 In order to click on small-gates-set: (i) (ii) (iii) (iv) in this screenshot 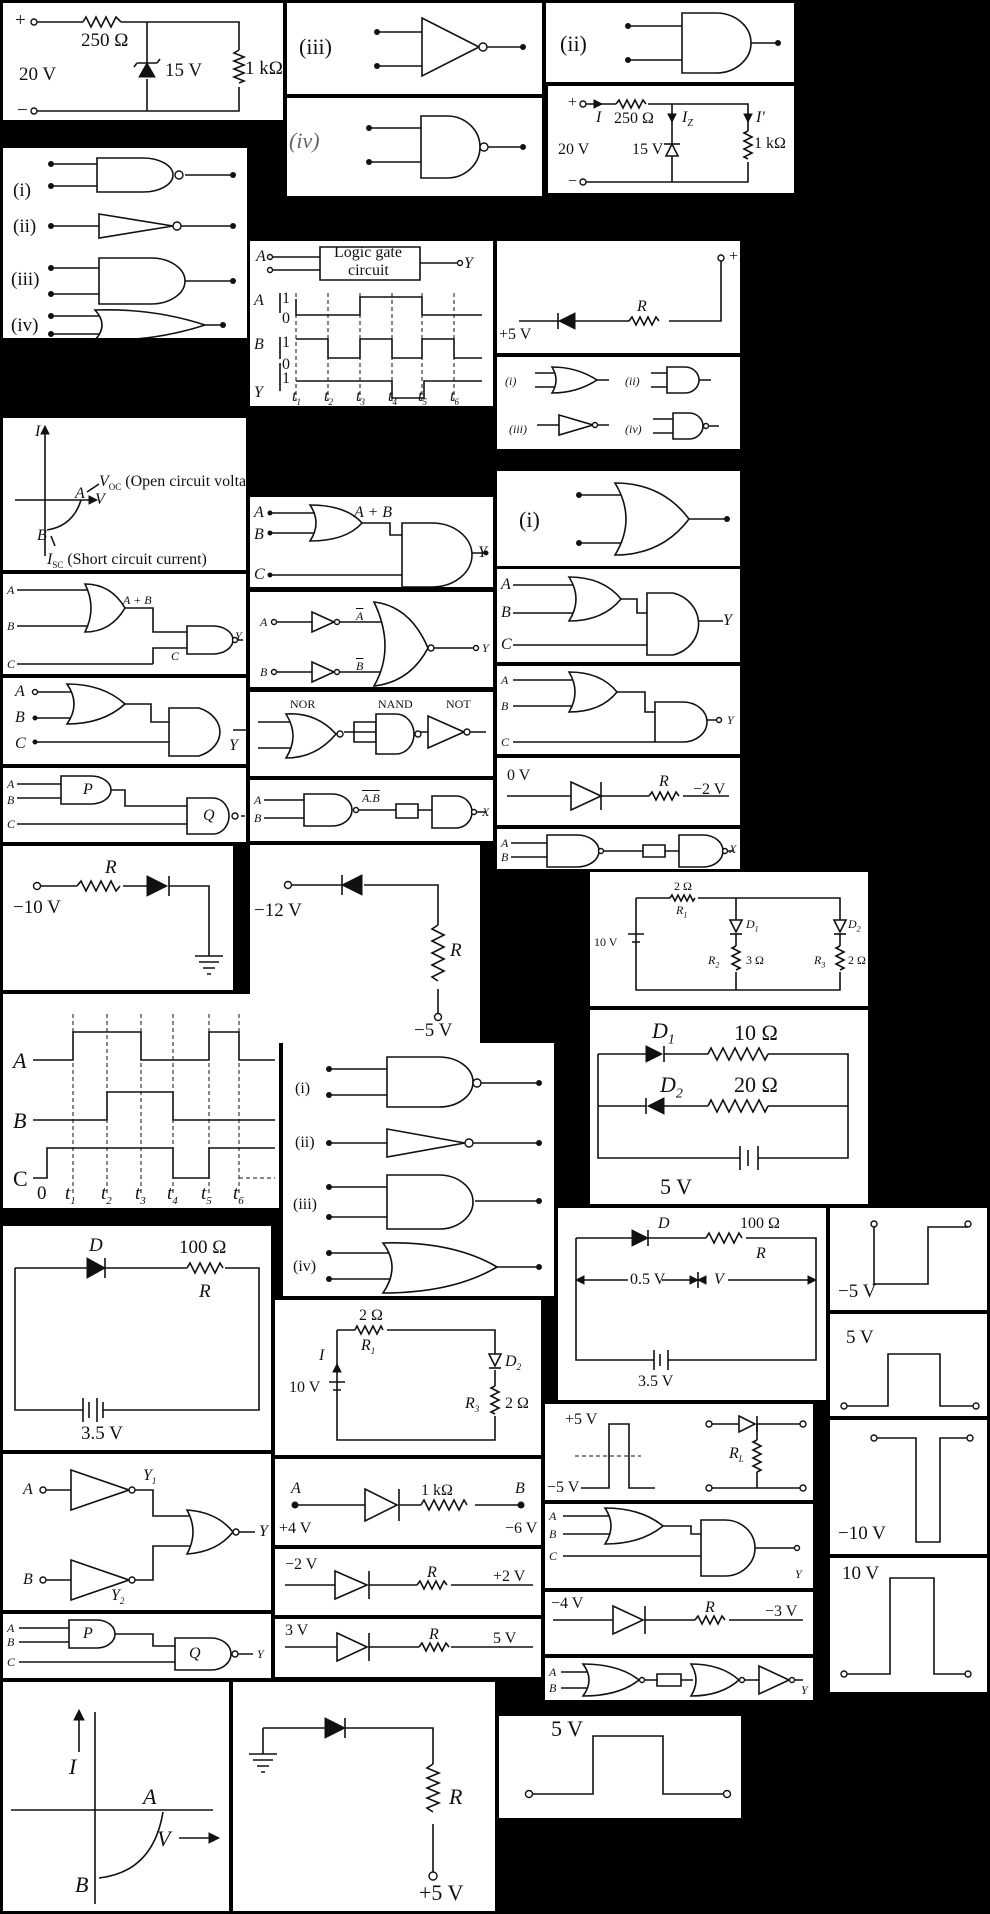, I will do `click(618, 403)`.